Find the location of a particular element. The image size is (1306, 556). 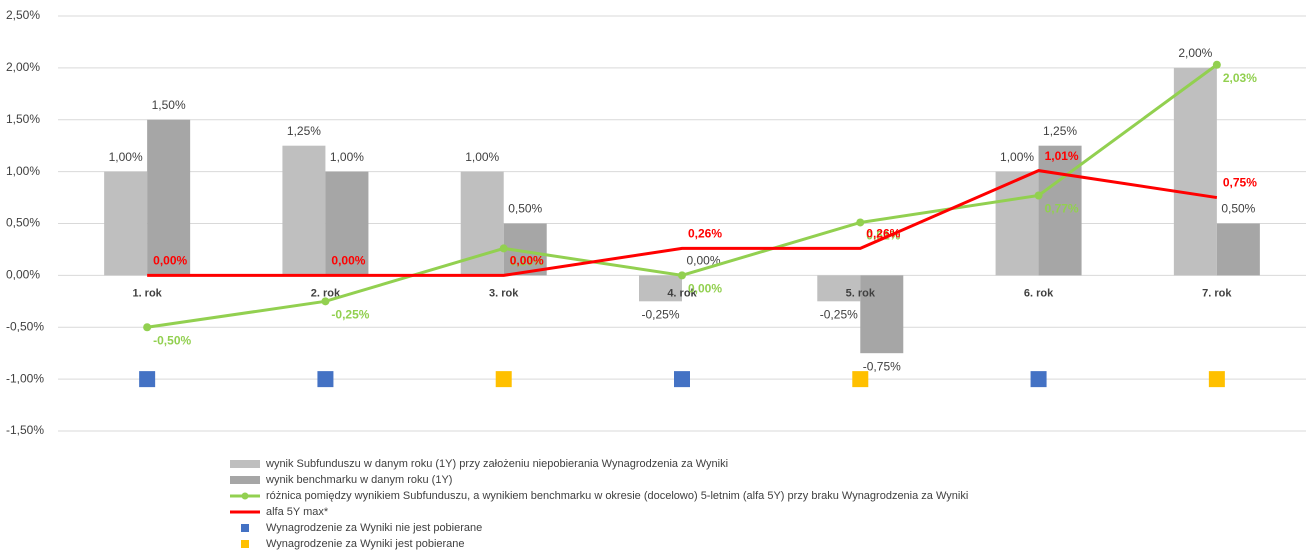

data-label: 0,51% is located at coordinates (883, 236).